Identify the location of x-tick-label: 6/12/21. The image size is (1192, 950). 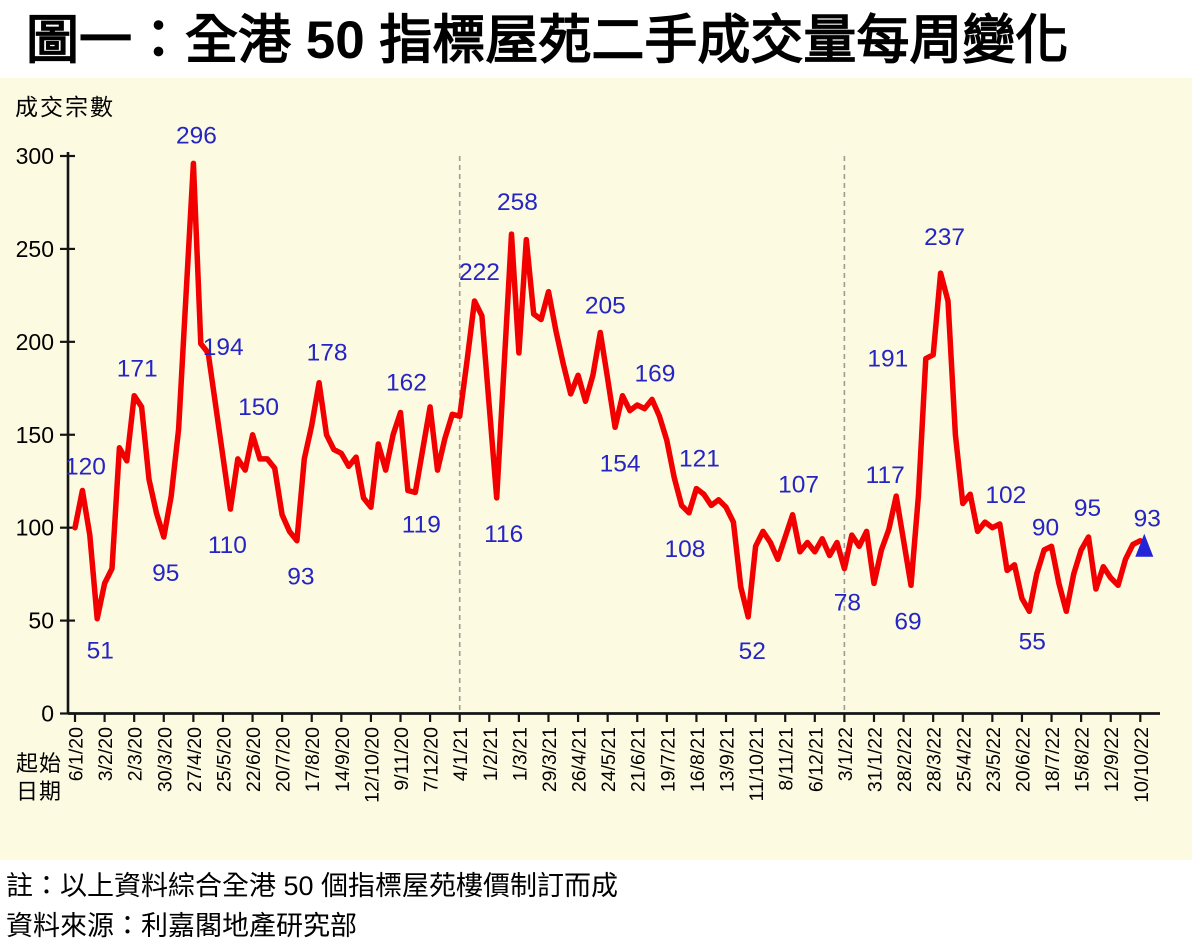
(816, 759).